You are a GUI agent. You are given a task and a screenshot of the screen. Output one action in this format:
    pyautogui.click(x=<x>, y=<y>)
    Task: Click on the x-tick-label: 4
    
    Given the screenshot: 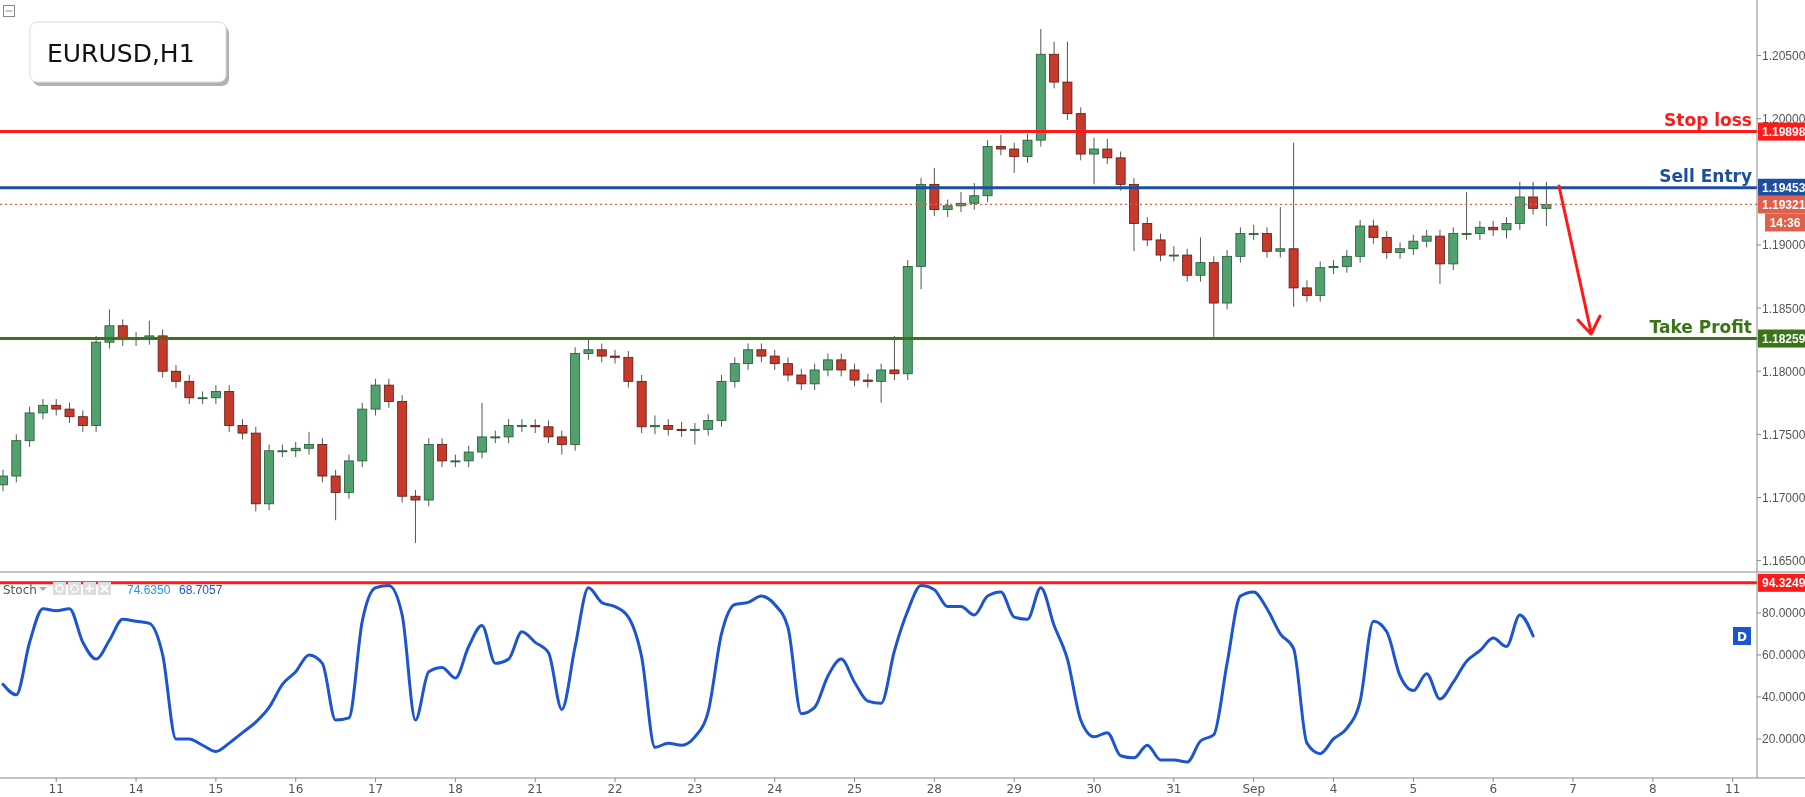 What is the action you would take?
    pyautogui.click(x=1333, y=789)
    